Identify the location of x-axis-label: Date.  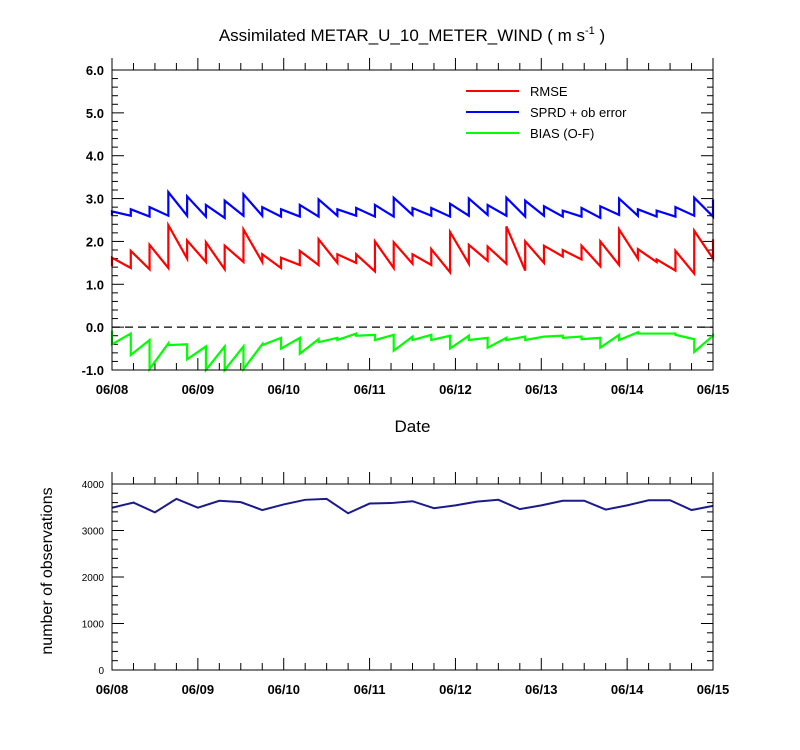
(413, 426).